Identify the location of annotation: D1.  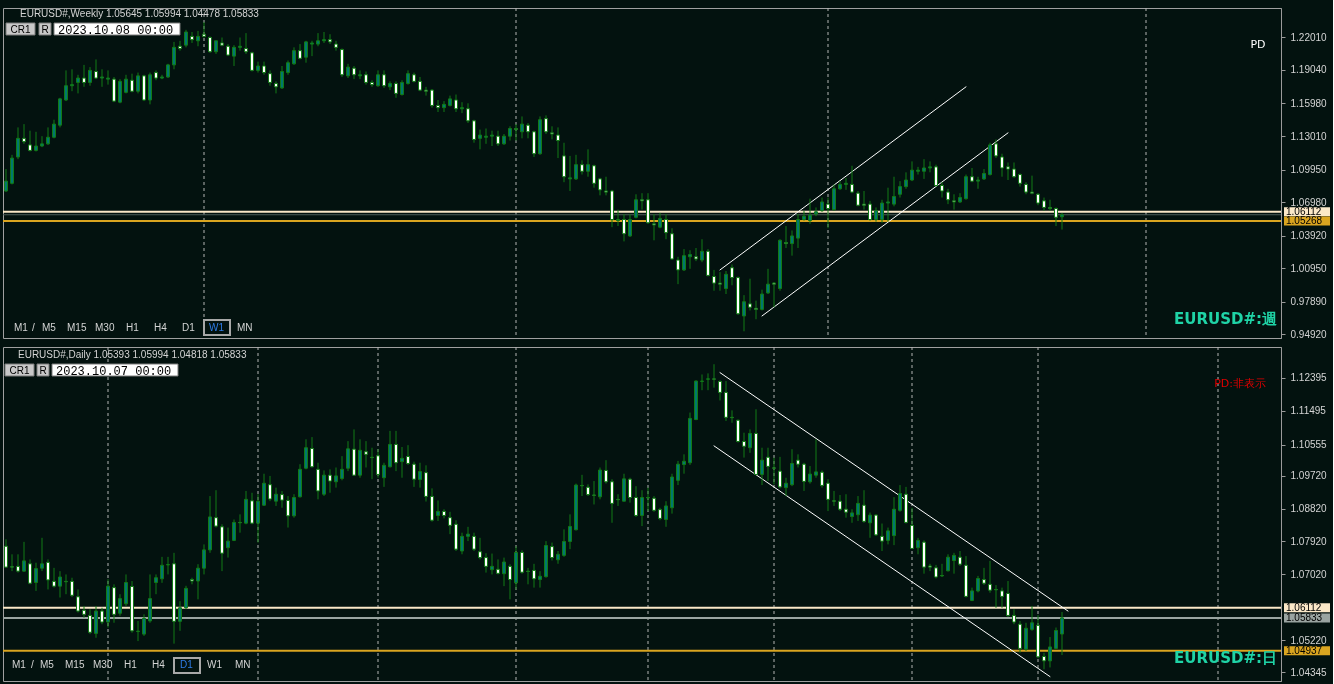
(189, 327).